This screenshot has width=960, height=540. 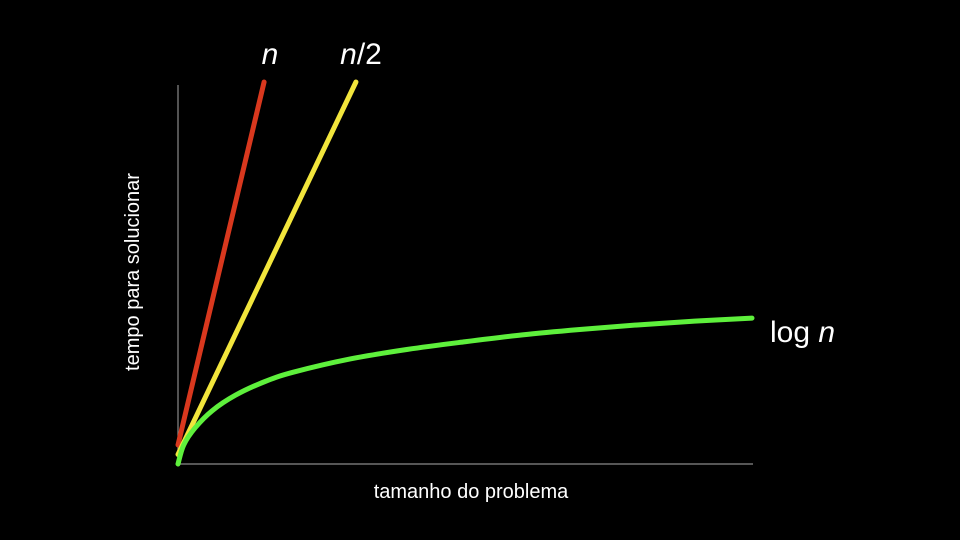 I want to click on series-label-log: log n, so click(x=802, y=332).